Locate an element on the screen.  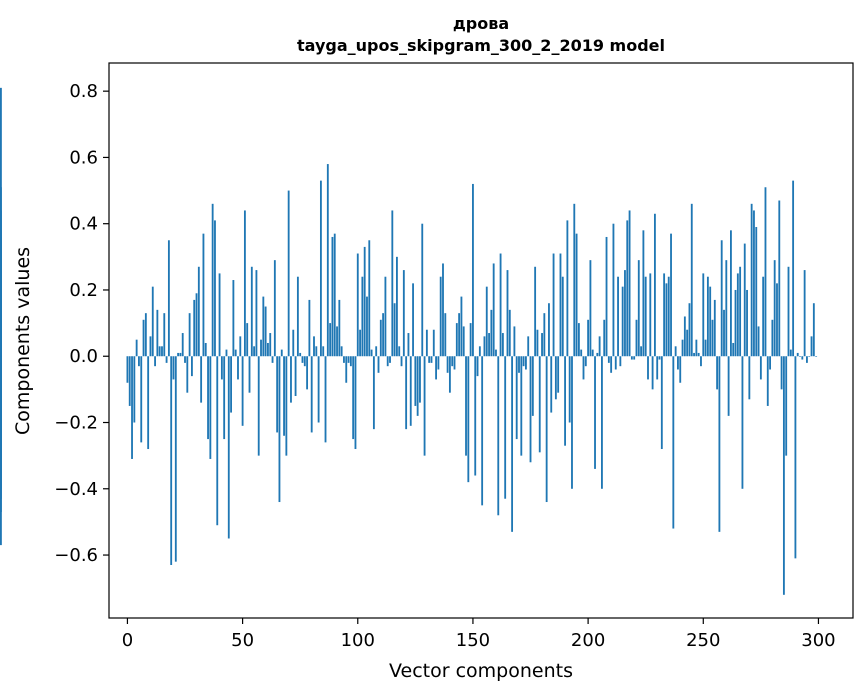
y-axis-label: Components values is located at coordinates (23, 341).